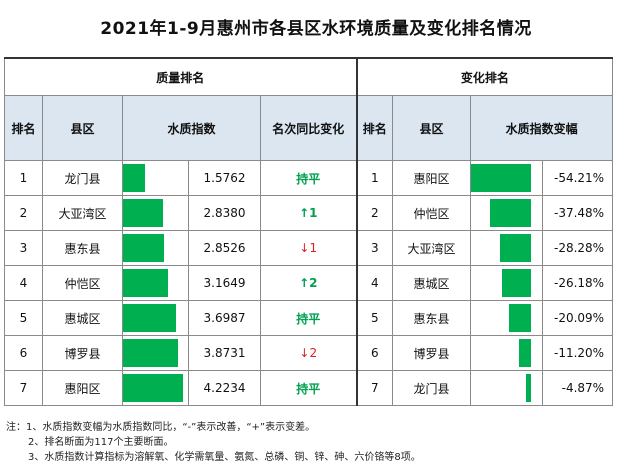 The image size is (632, 465). What do you see at coordinates (161, 427) in the screenshot?
I see `note-1: 注：1、水质指数变幅为水质指数同比，“-”表示改善，“+”表示变差。` at bounding box center [161, 427].